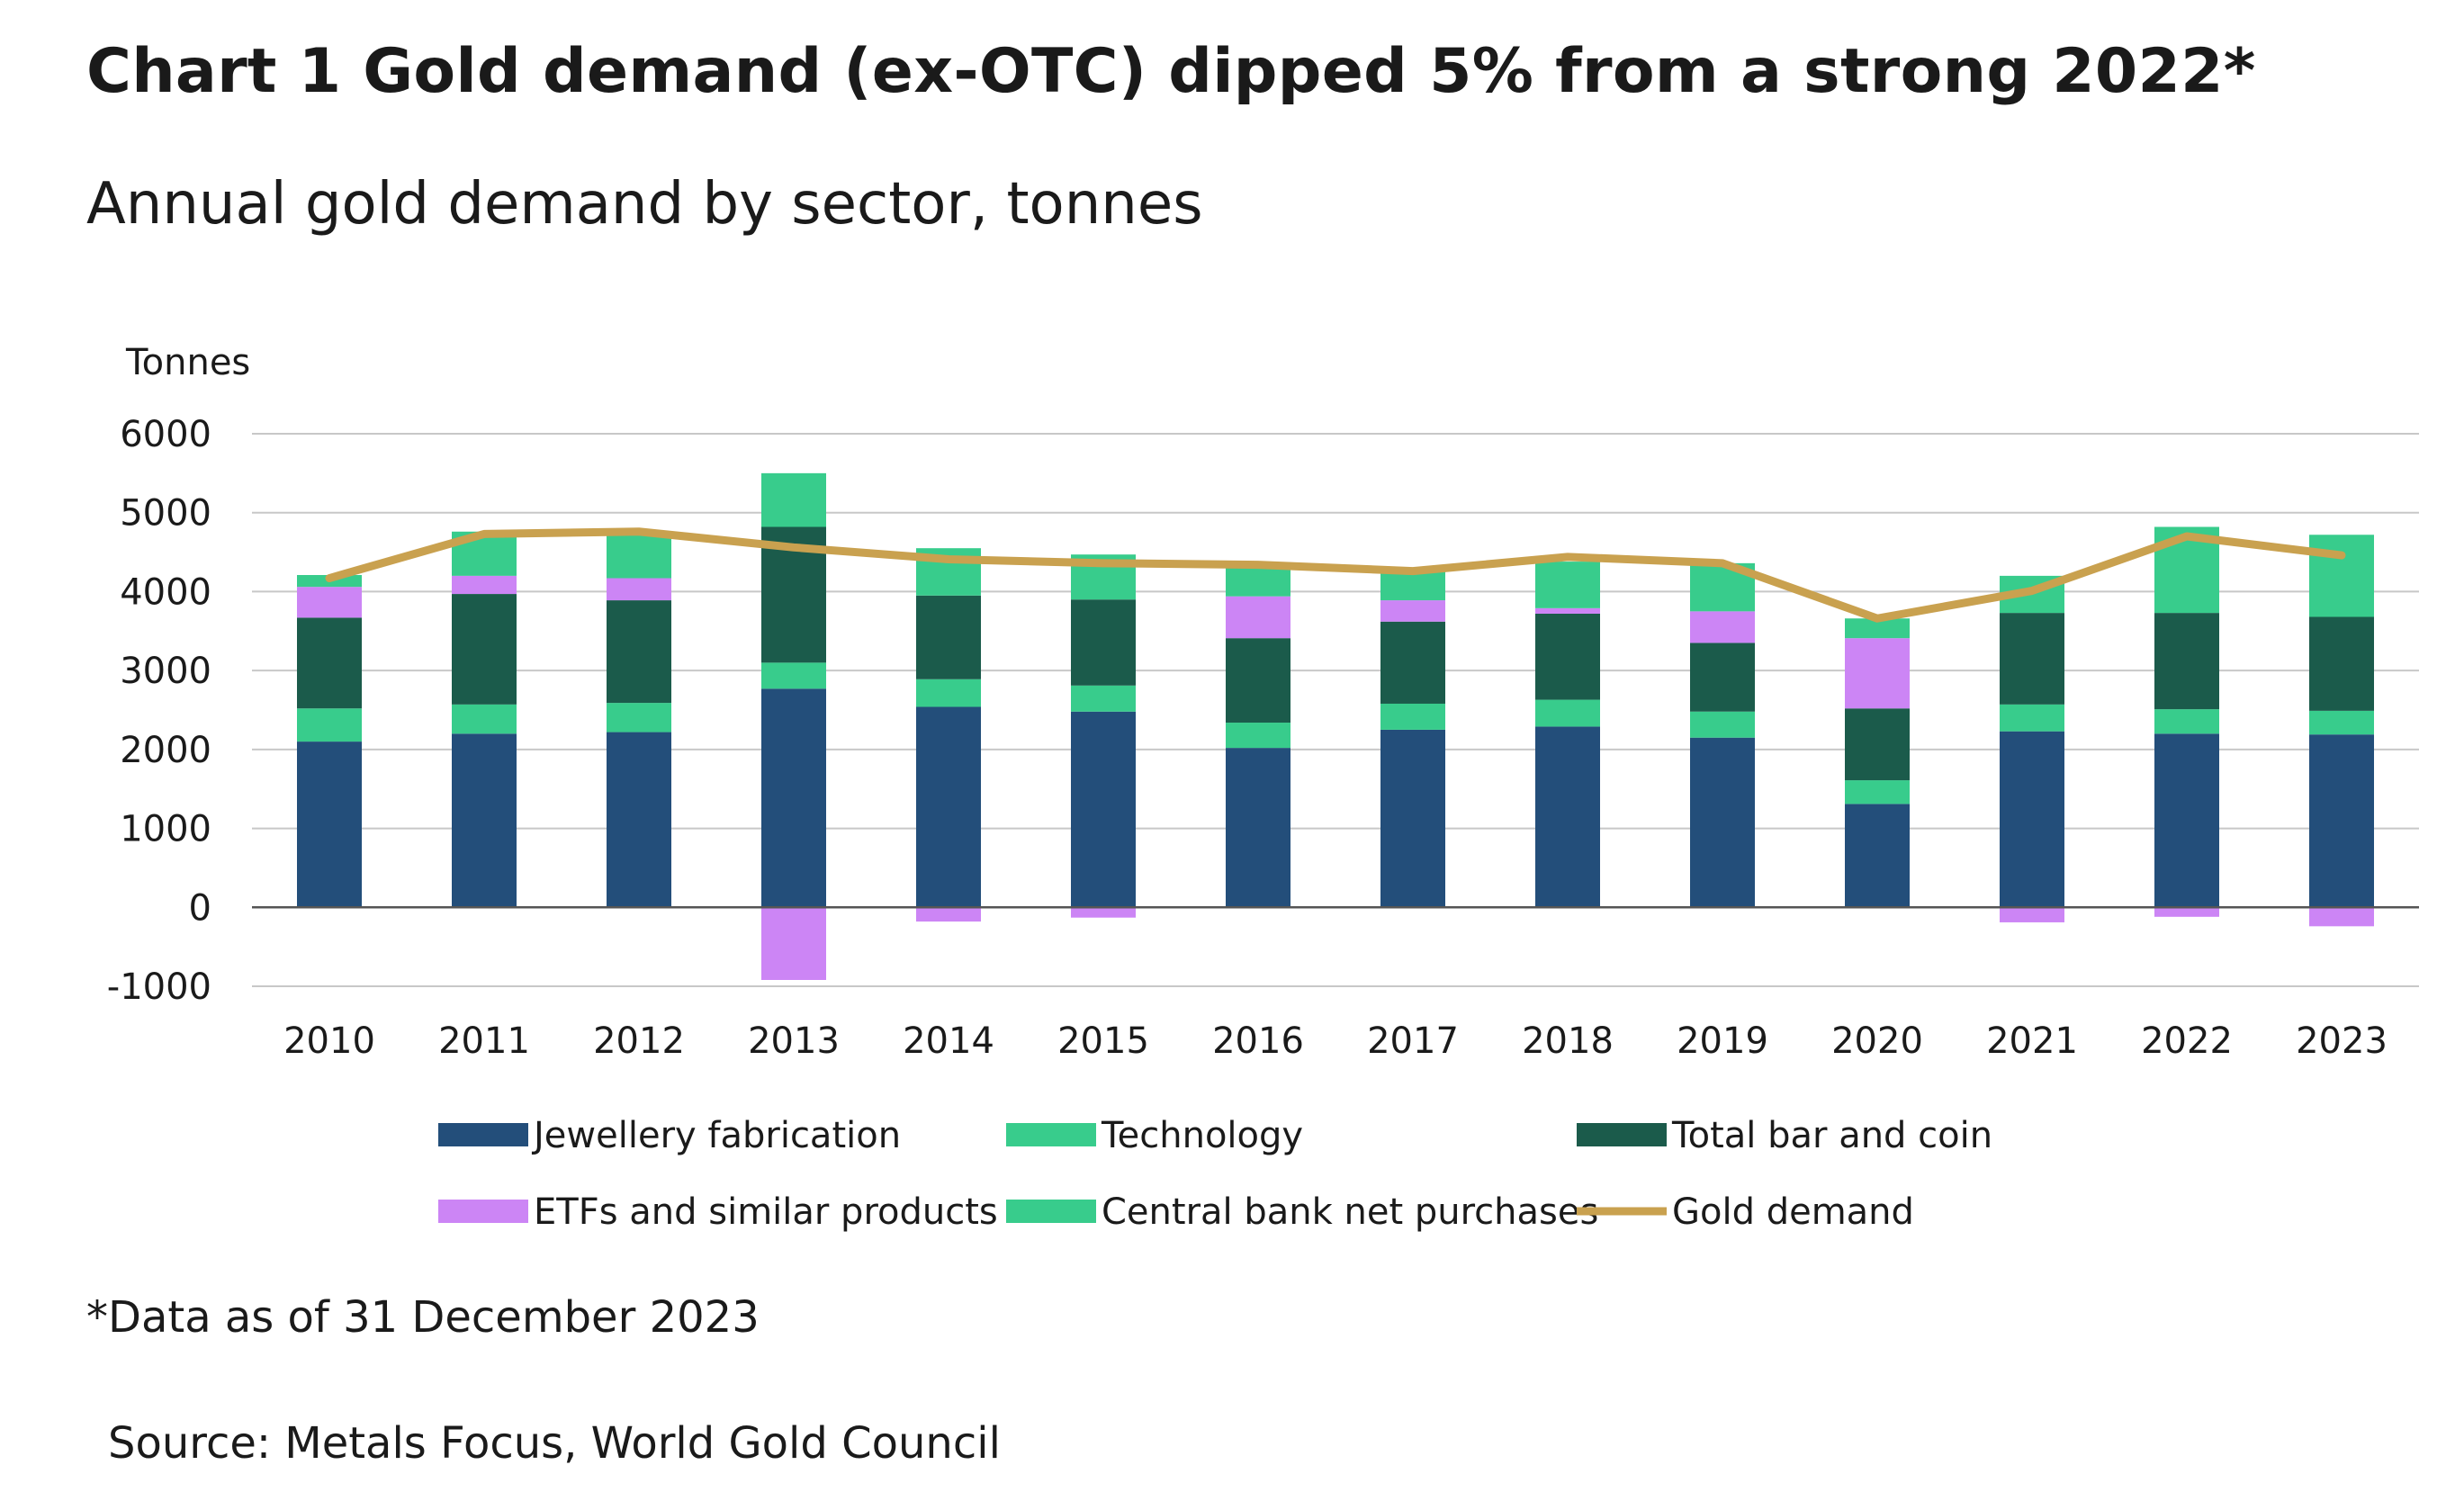 The height and width of the screenshot is (1501, 2464). I want to click on gold-demand-line, so click(1335, 575).